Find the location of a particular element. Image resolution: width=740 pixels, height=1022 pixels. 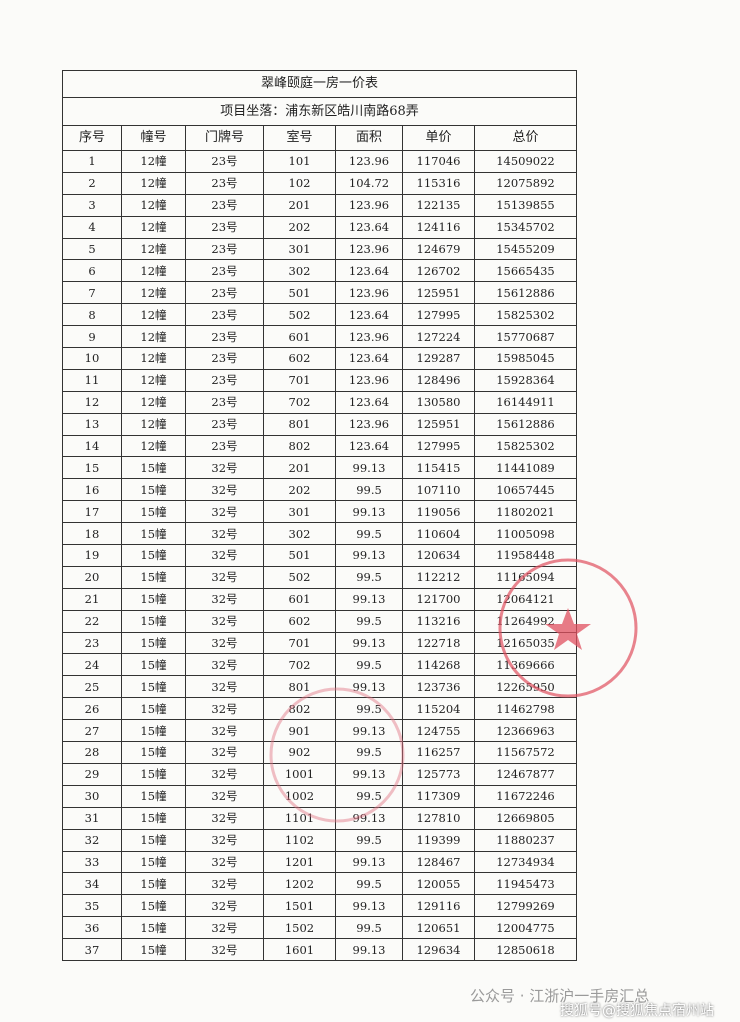

cell: 115316 is located at coordinates (438, 183).